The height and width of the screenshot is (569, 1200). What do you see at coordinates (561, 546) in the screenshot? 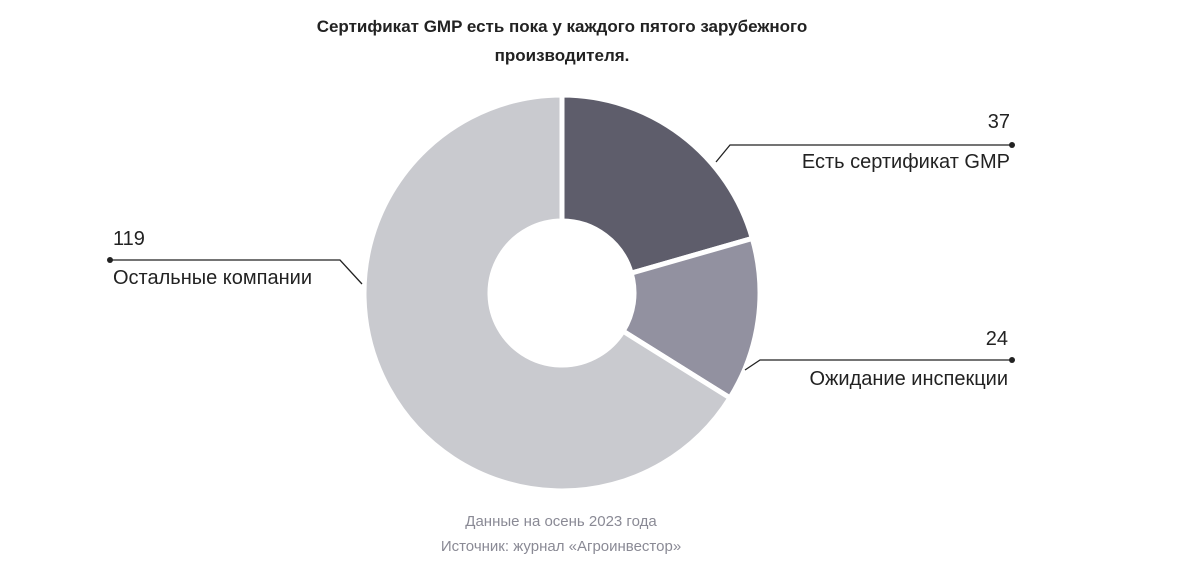
I see `note: Источник: журнал «Агроинвестор»` at bounding box center [561, 546].